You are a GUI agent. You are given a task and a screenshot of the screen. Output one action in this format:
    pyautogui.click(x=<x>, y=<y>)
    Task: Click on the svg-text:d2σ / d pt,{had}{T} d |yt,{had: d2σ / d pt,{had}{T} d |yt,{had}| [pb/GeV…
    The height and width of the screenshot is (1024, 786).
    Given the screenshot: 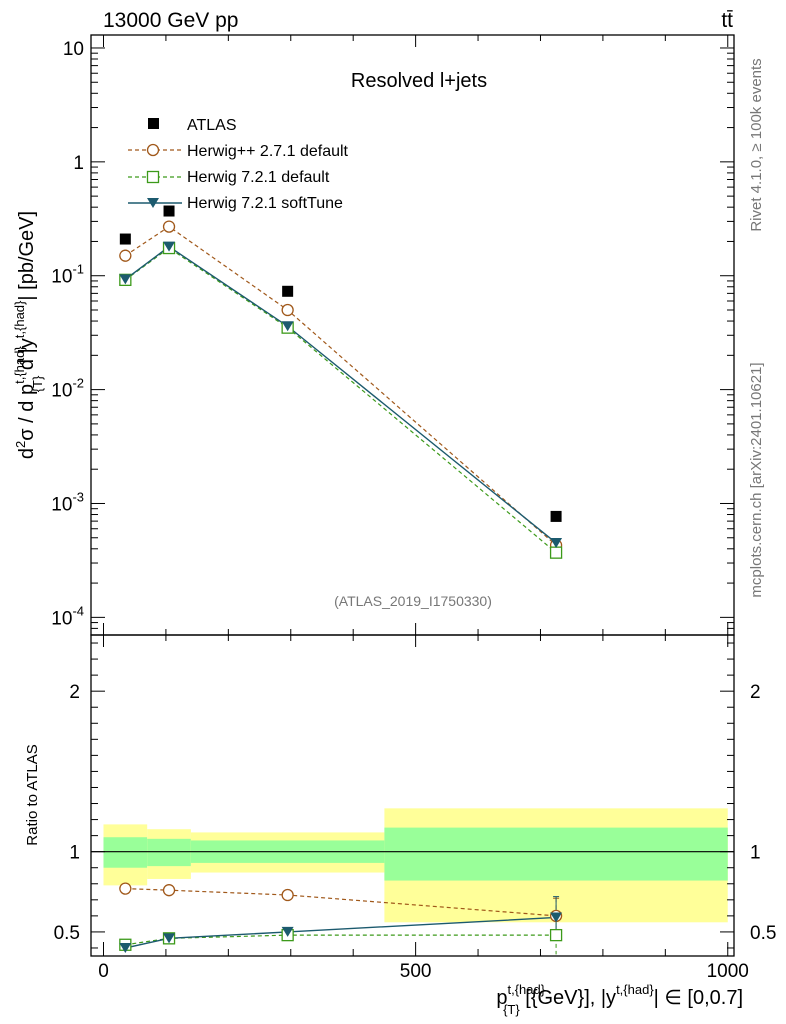 What is the action you would take?
    pyautogui.click(x=28, y=335)
    